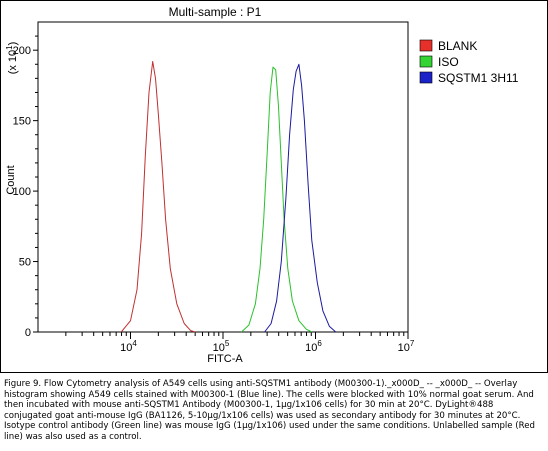  I want to click on svg-text: (x 101), so click(12, 58).